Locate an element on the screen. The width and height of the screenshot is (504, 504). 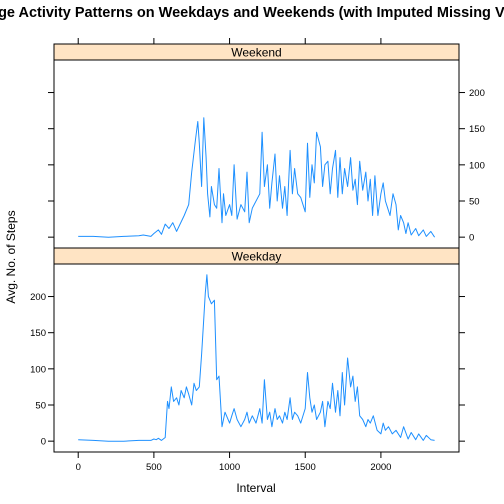
panel-strip-label: Weekday is located at coordinates (257, 257).